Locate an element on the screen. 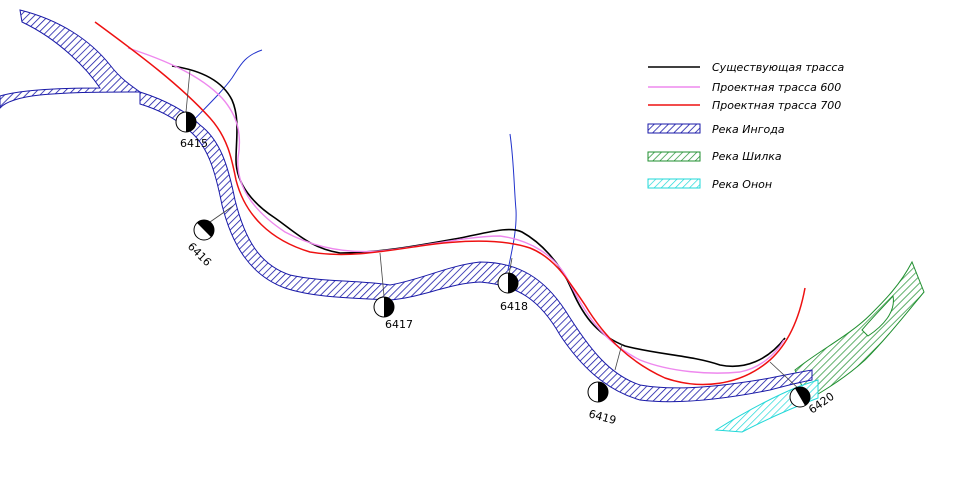 This screenshot has width=971, height=477. legend-label-700: Проектная трасса 700 is located at coordinates (776, 105).